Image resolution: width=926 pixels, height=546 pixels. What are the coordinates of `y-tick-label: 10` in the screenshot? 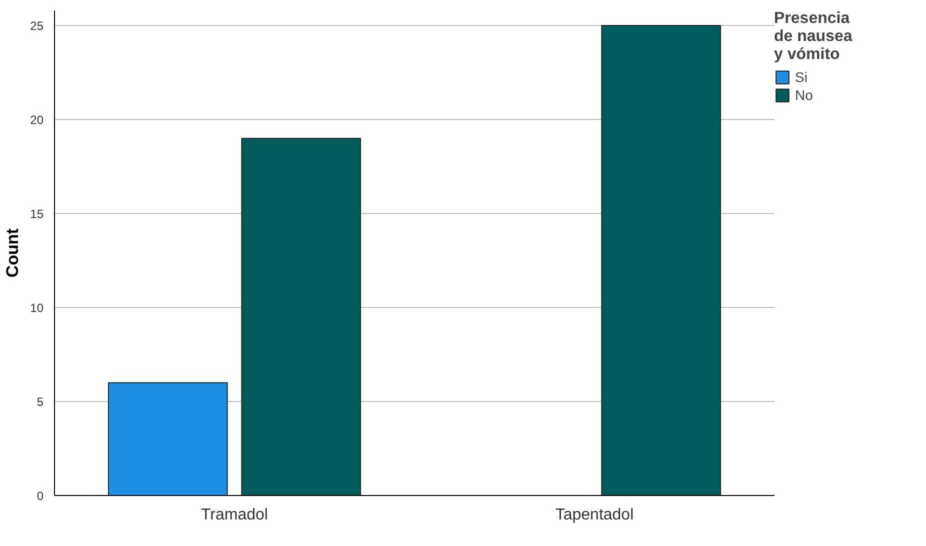 It's located at (37, 308).